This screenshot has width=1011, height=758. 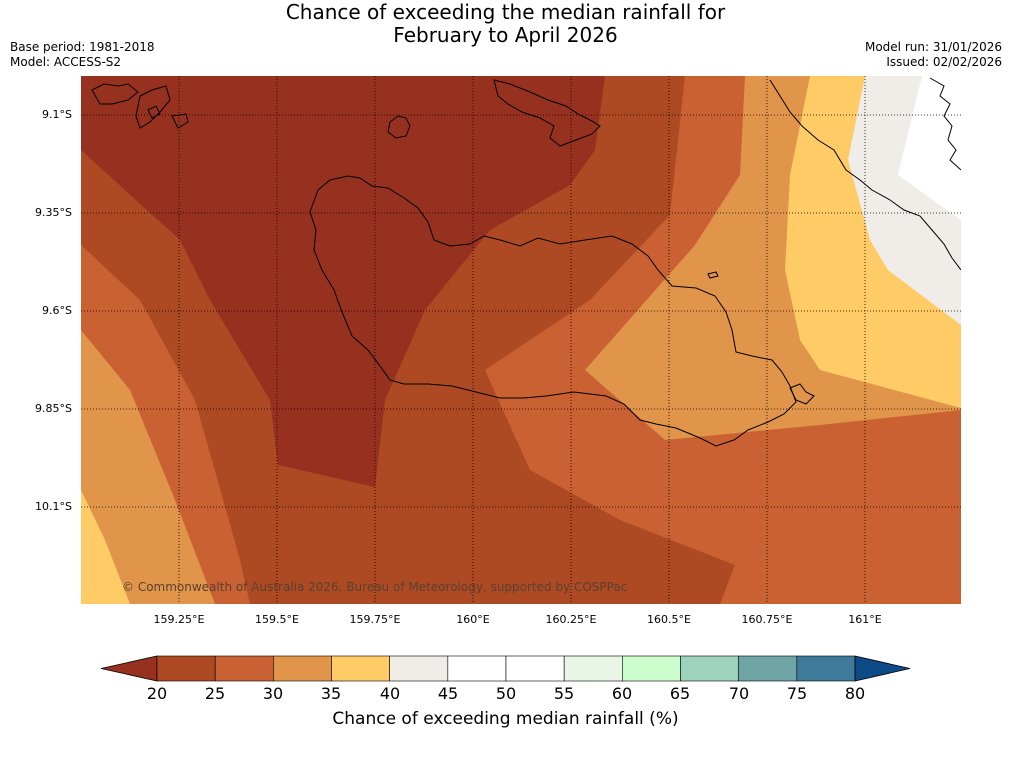 I want to click on zone-50-55-northeast, so click(x=929, y=148).